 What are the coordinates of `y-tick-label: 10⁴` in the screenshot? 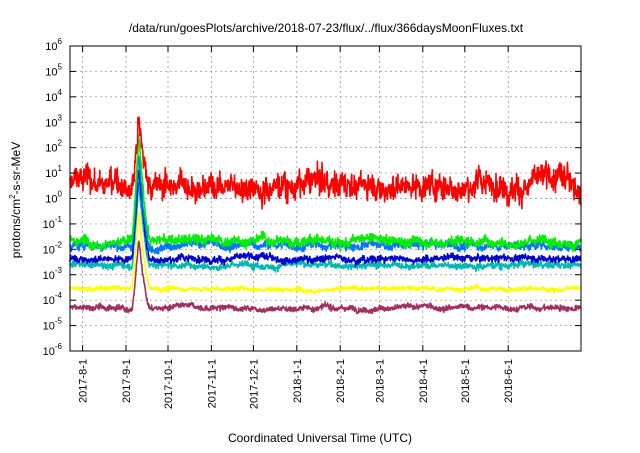 It's located at (53, 96).